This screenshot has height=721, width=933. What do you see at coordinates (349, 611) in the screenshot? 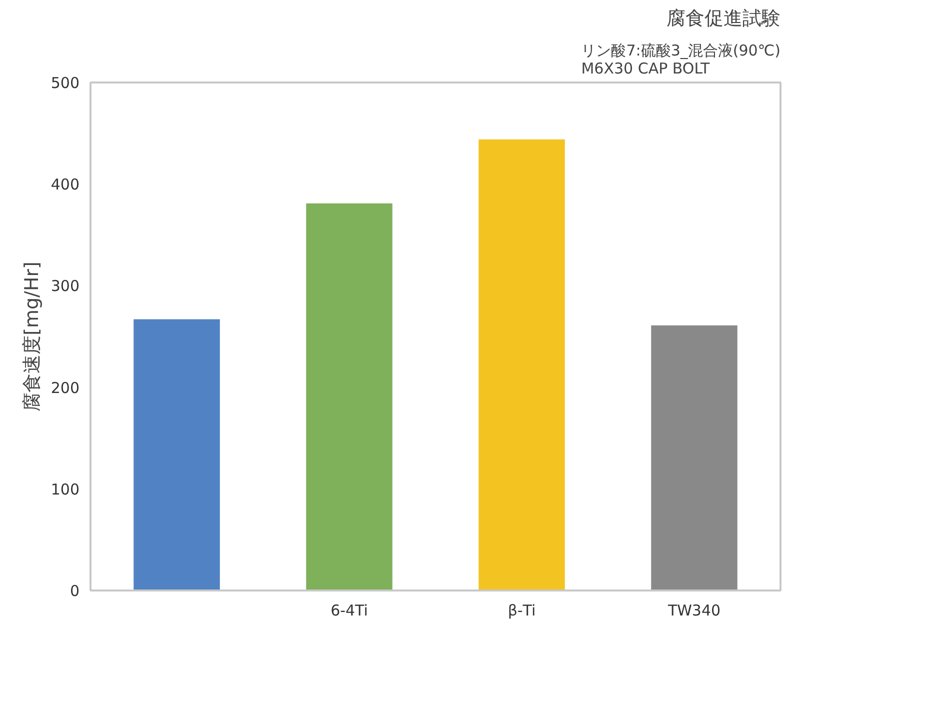
I see `x-tick-label: 6-4Ti` at bounding box center [349, 611].